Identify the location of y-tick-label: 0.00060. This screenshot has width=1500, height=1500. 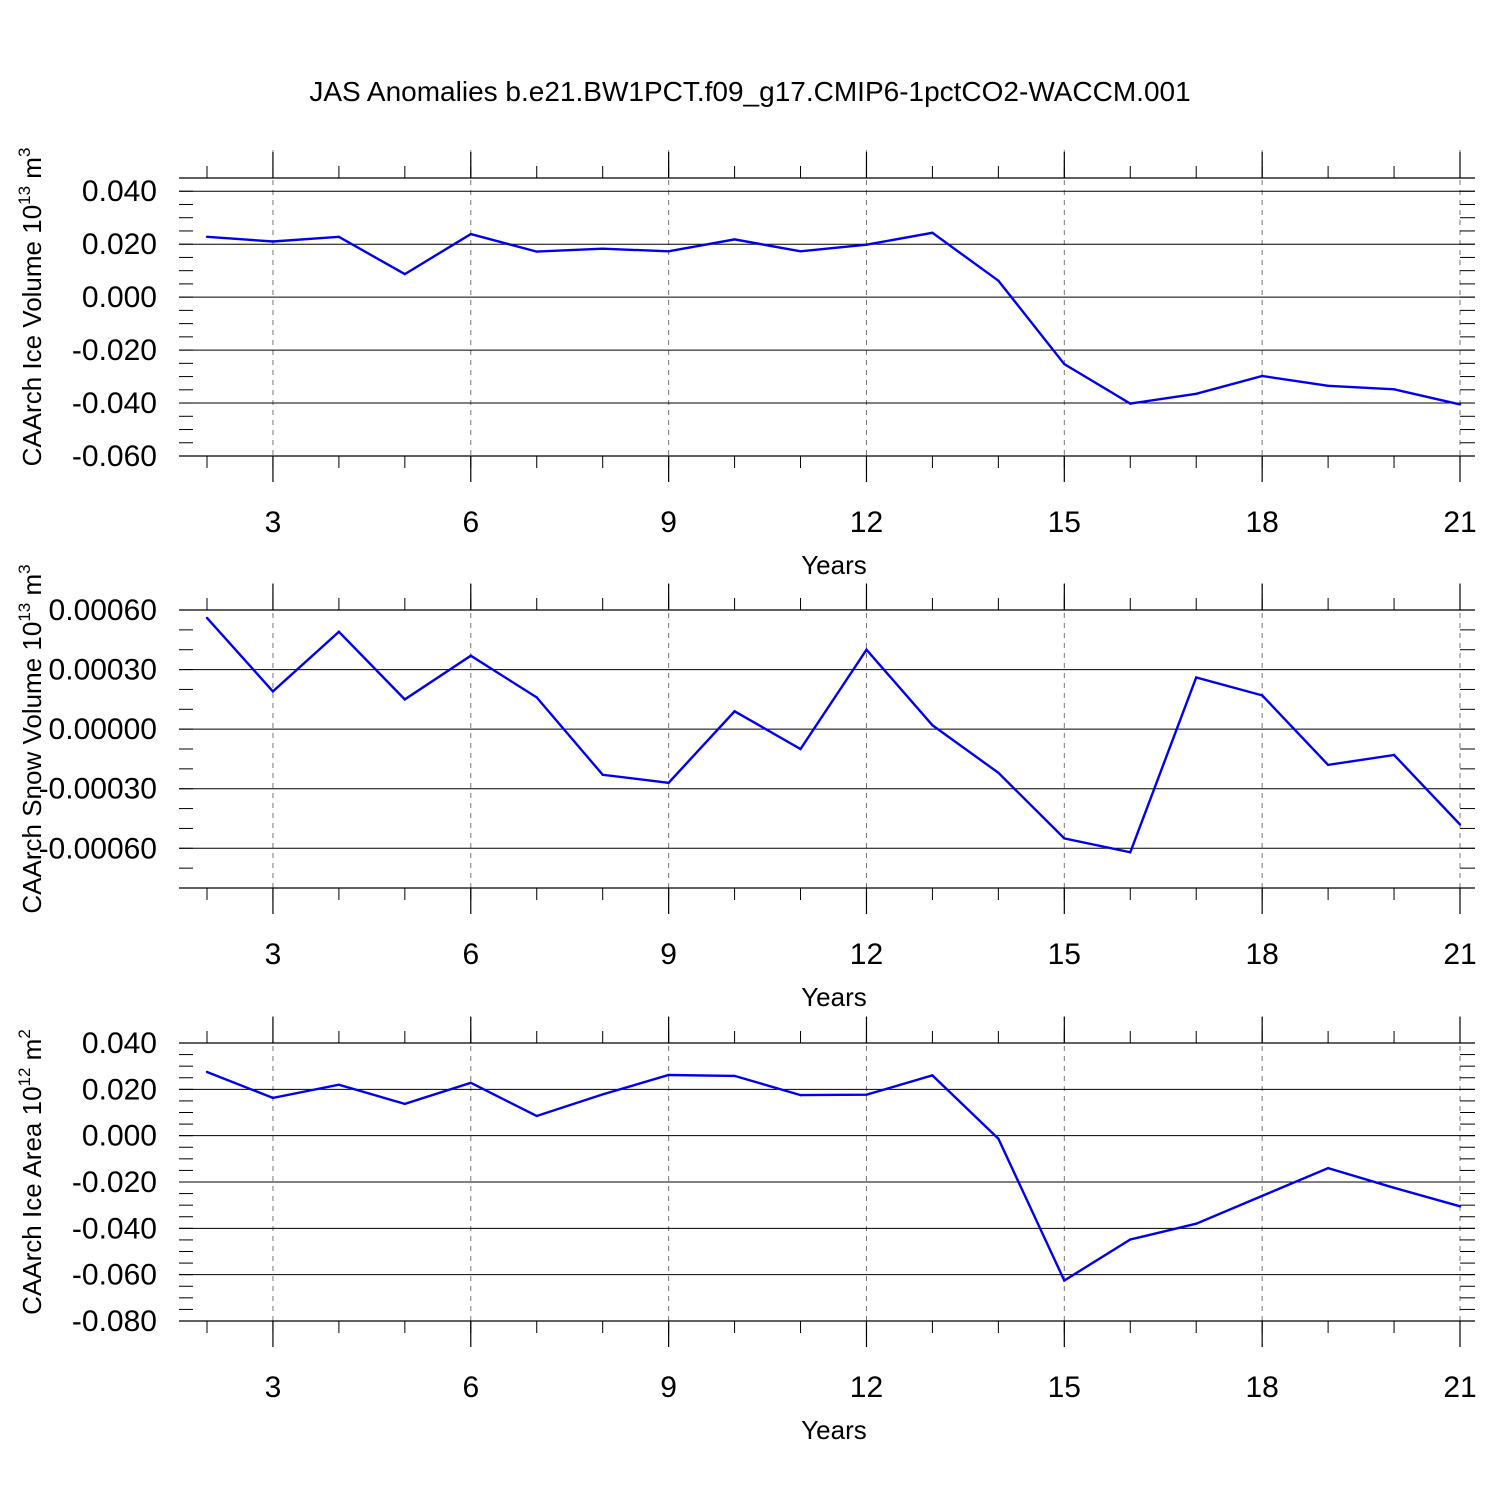
(103, 610).